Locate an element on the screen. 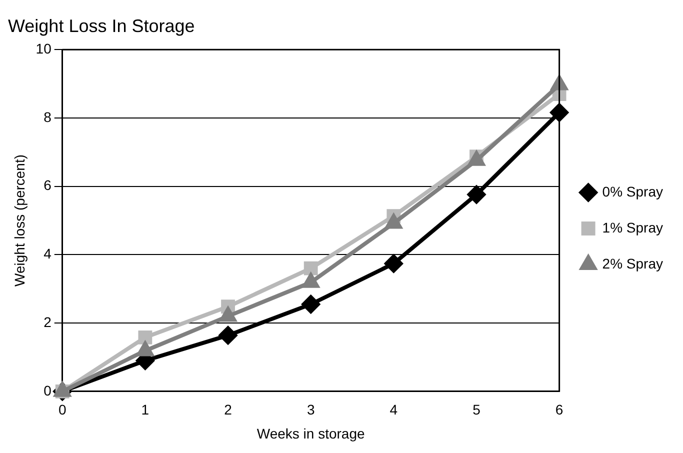  y-tick-label: 6 is located at coordinates (48, 185).